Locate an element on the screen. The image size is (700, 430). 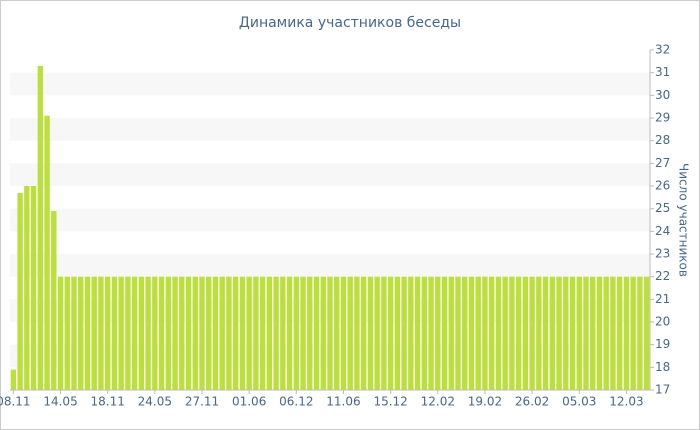
y-tick-label: 18 is located at coordinates (662, 367).